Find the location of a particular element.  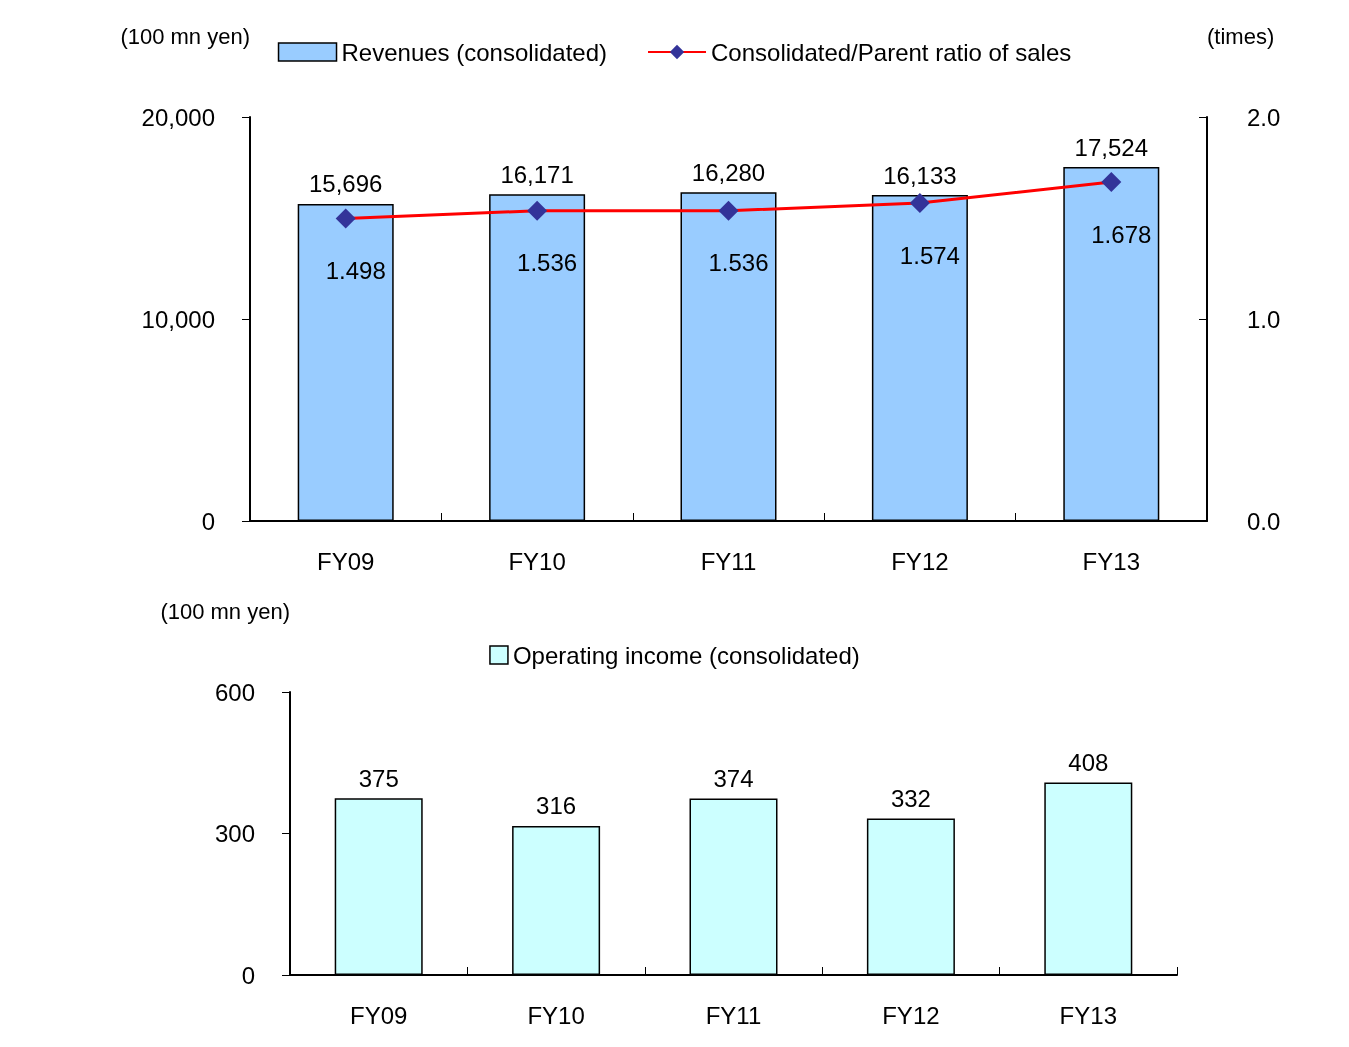

data-label: 15,696 is located at coordinates (346, 184).